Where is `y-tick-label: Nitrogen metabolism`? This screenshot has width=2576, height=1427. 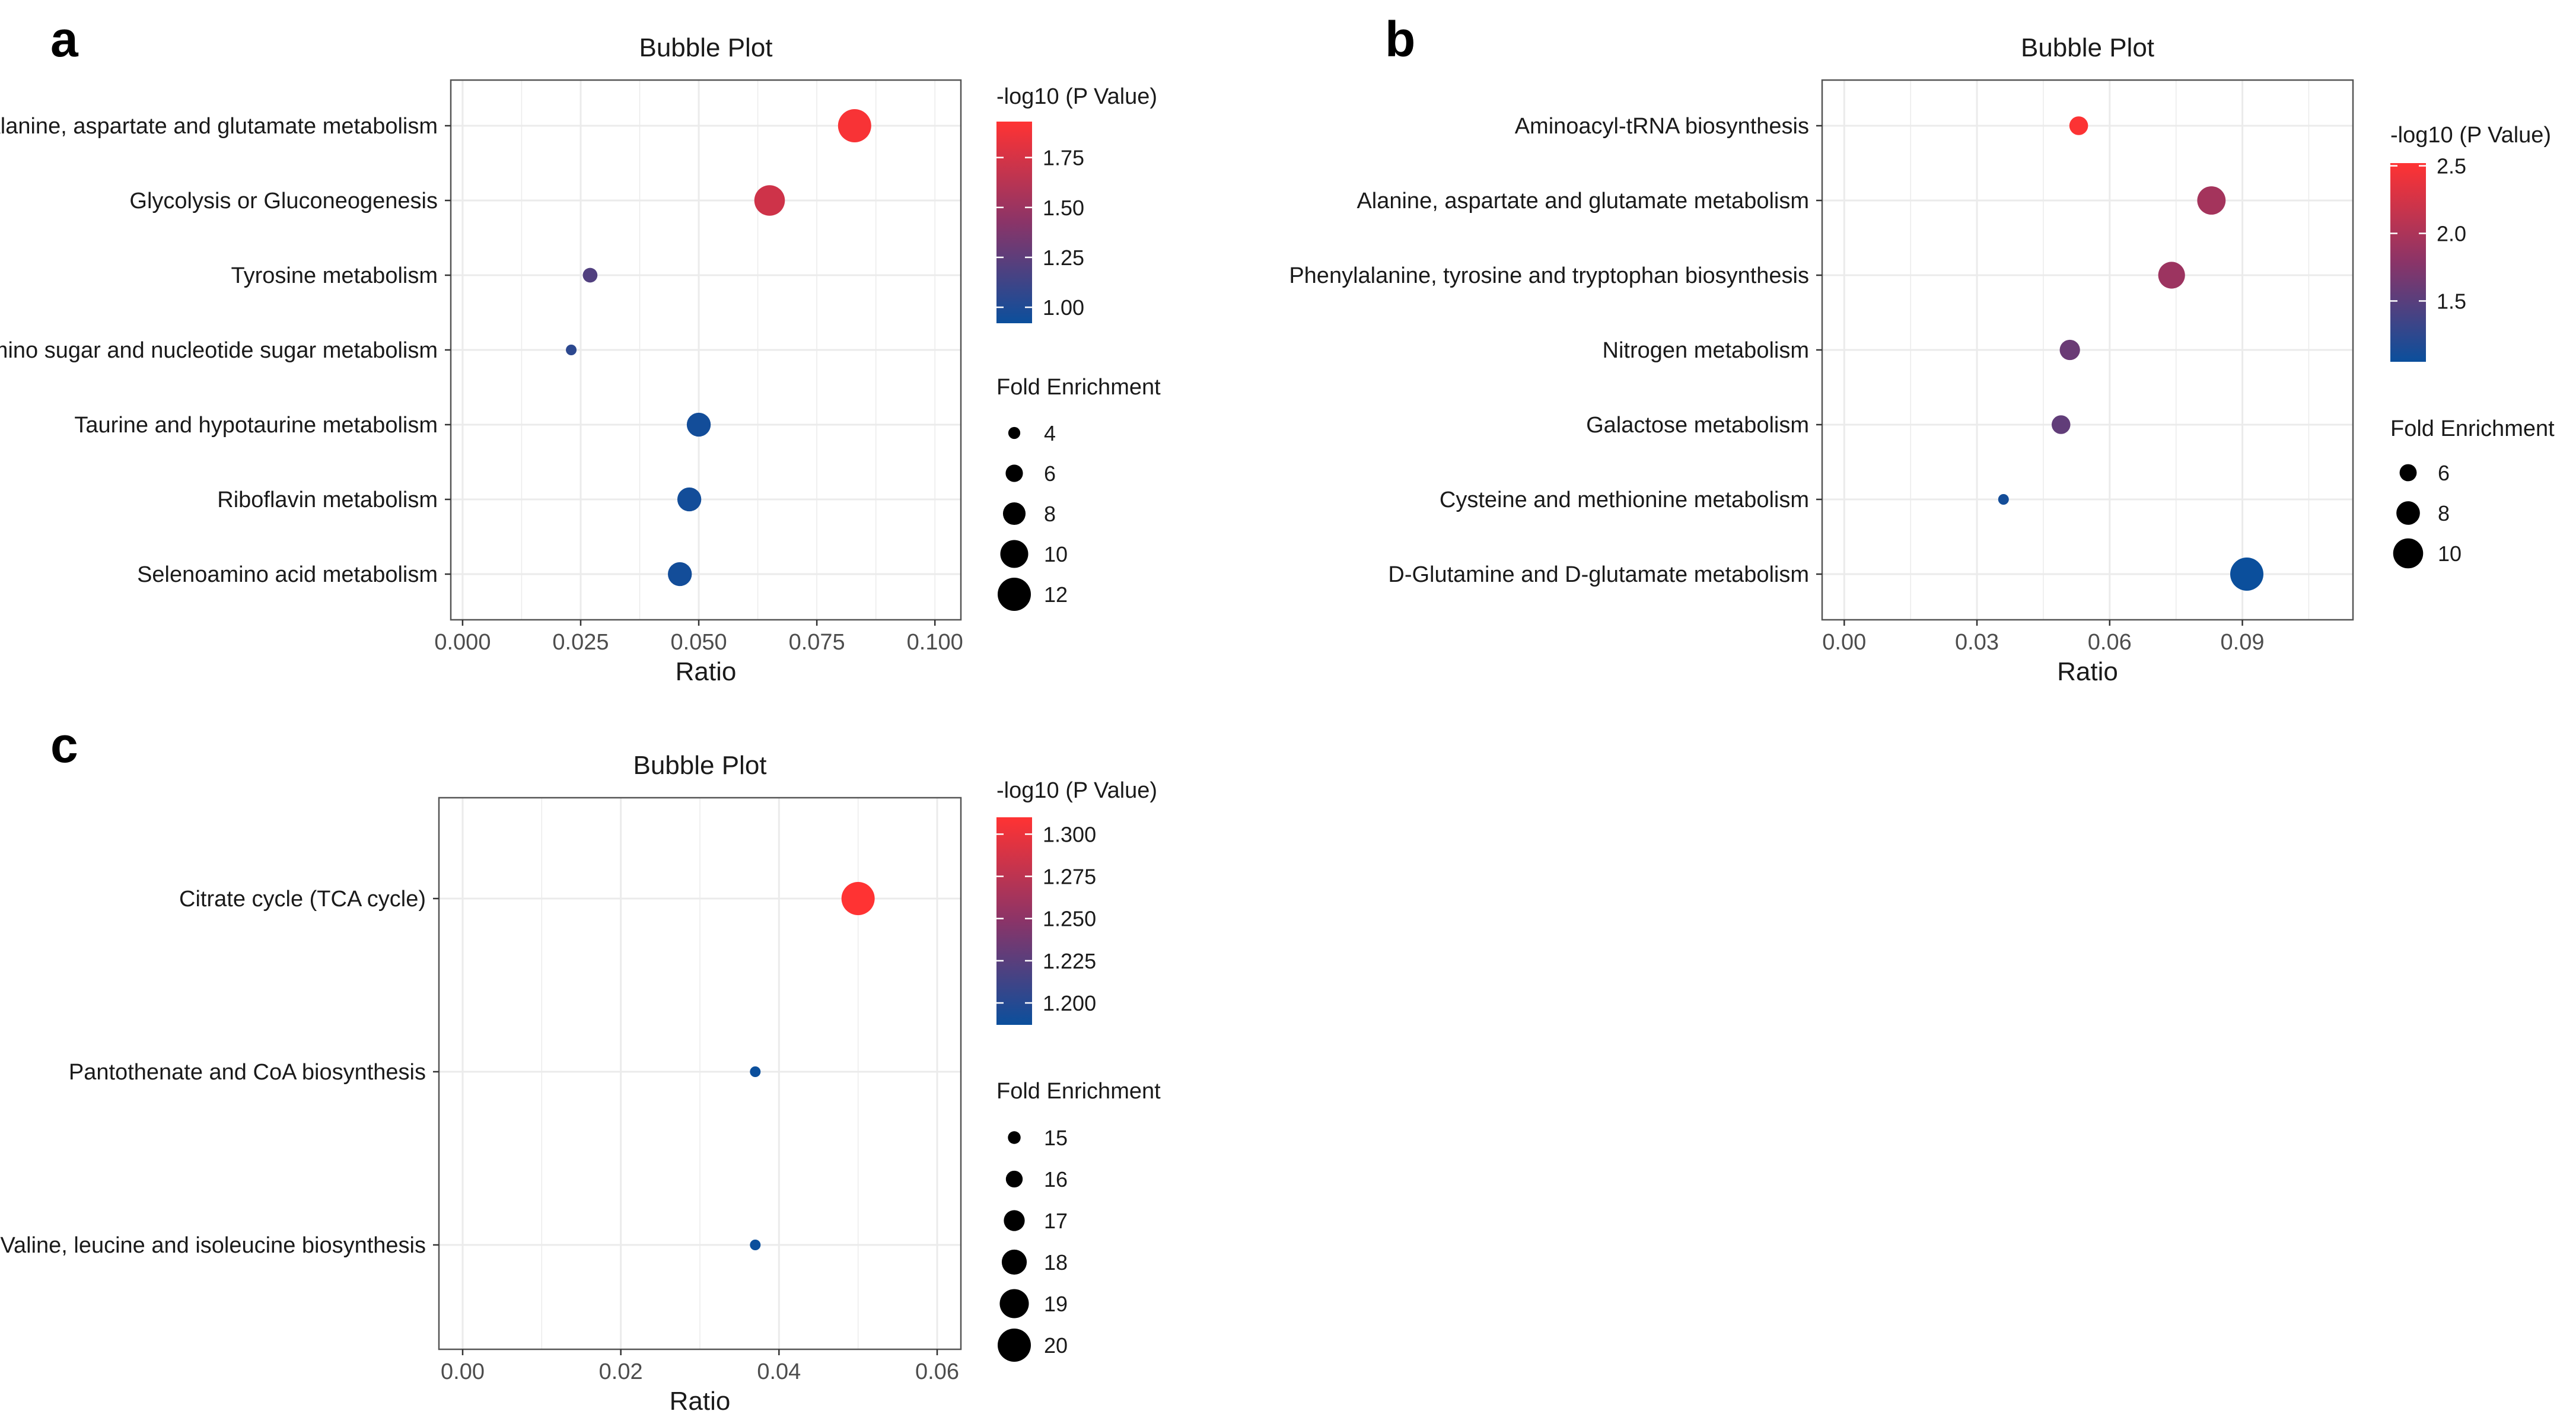
y-tick-label: Nitrogen metabolism is located at coordinates (1706, 351).